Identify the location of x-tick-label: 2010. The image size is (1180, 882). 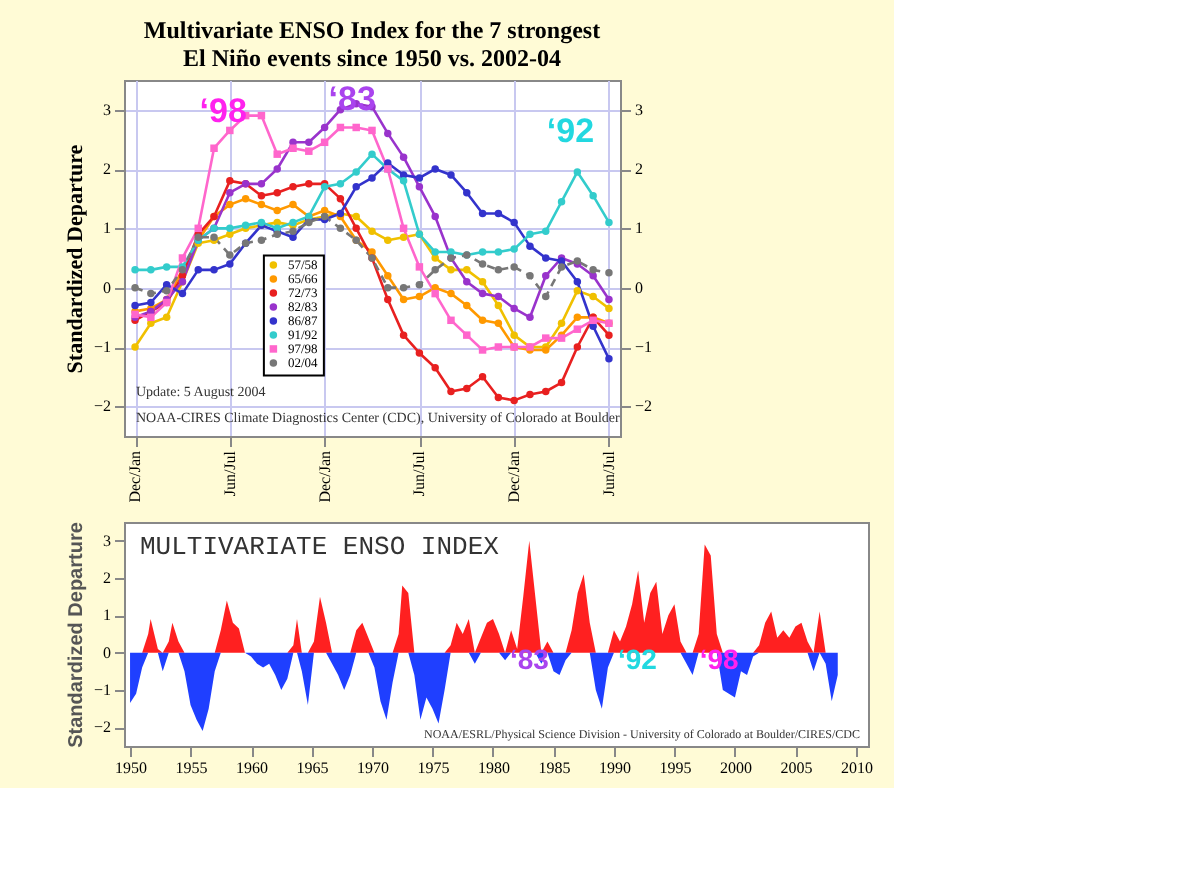
(856, 768).